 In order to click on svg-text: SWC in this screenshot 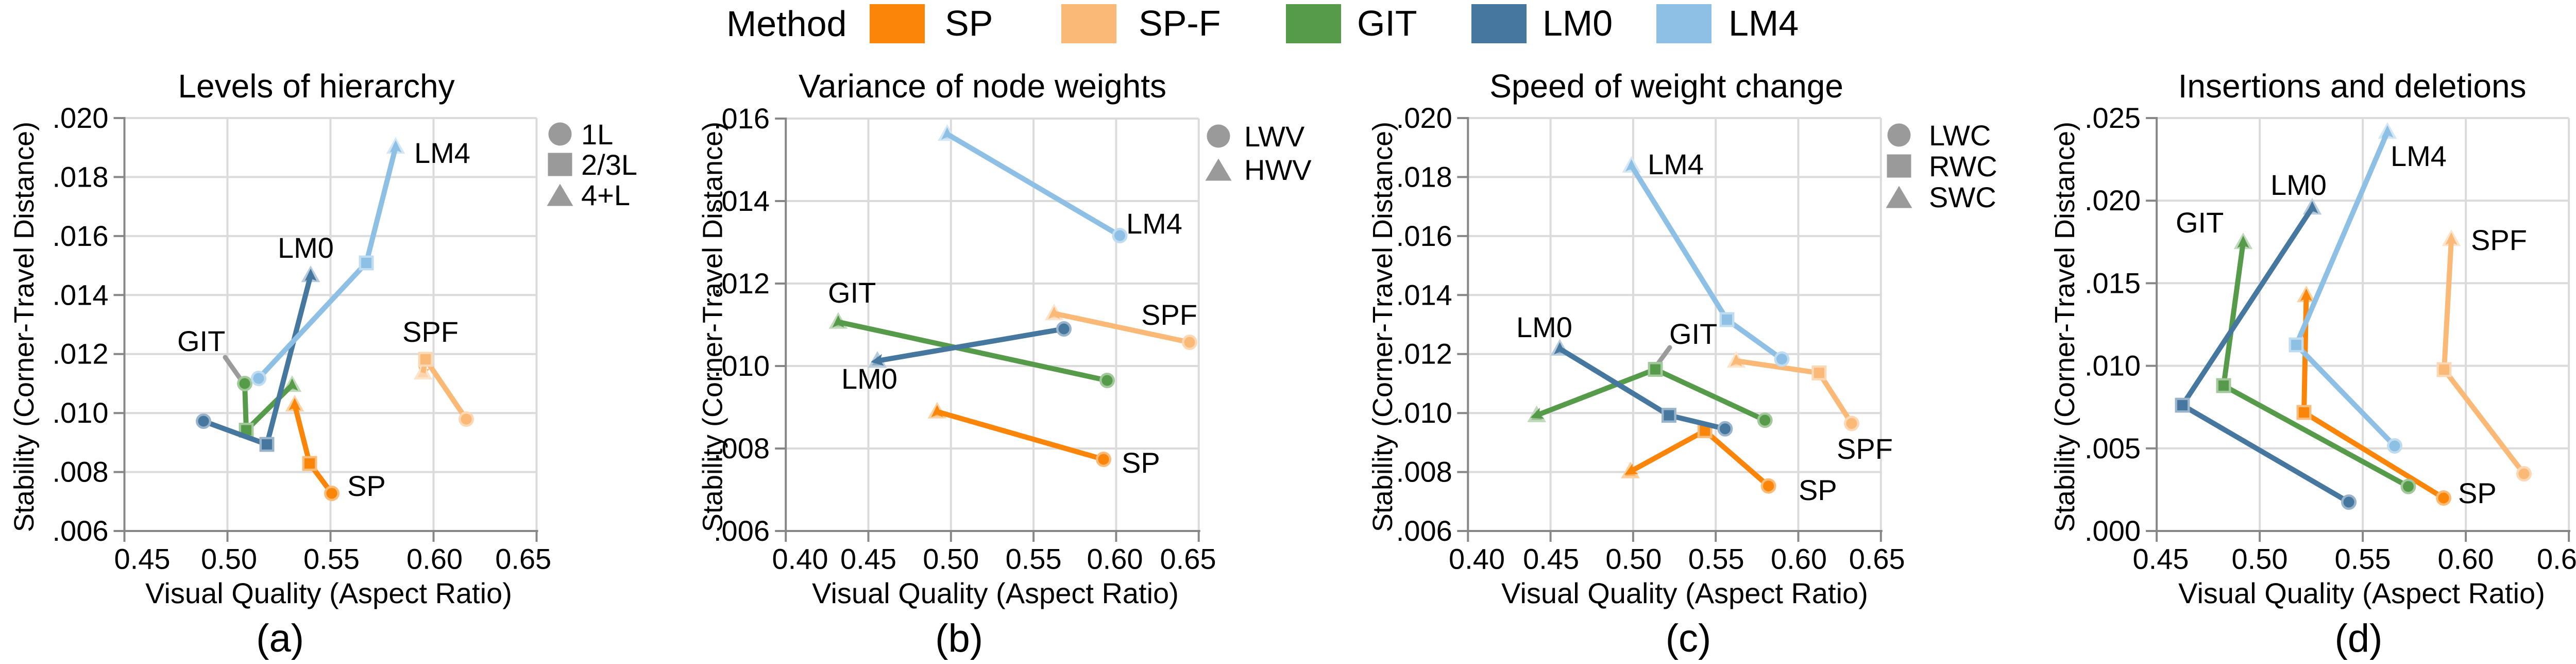, I will do `click(1963, 197)`.